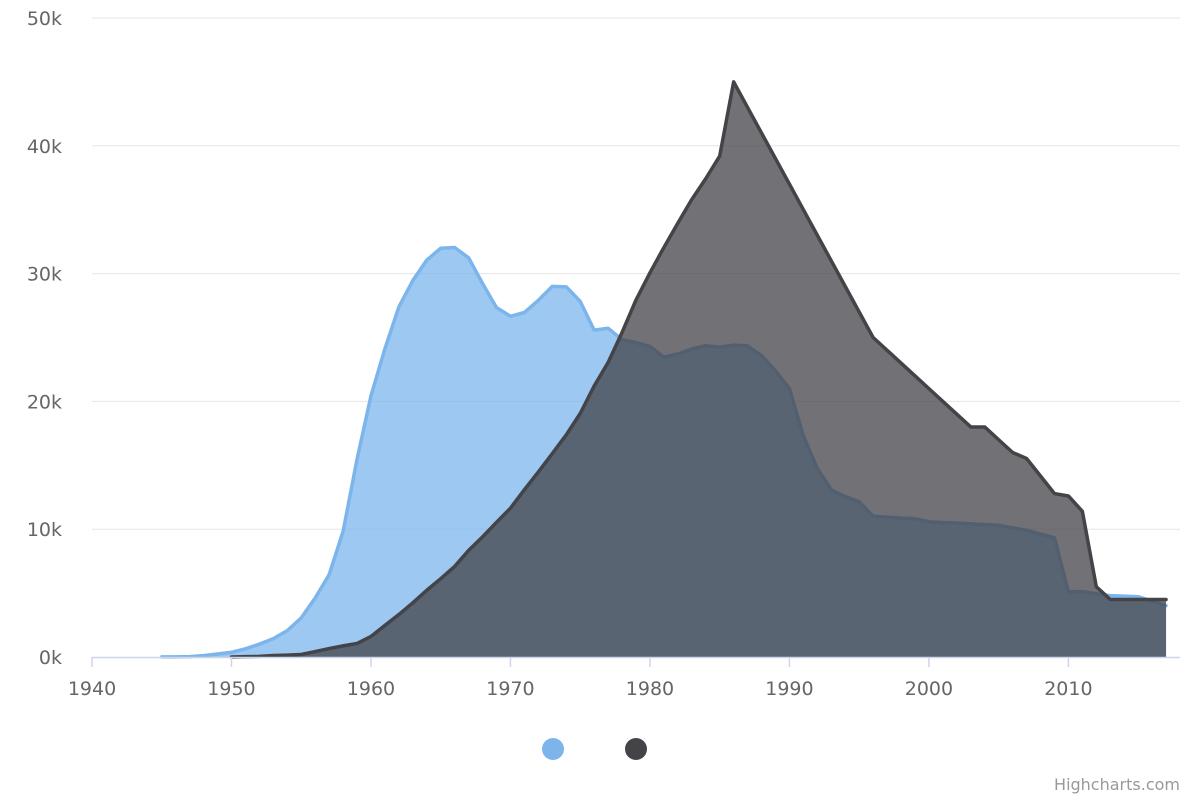 The image size is (1200, 800). What do you see at coordinates (44, 530) in the screenshot?
I see `y-tick-label: 10k` at bounding box center [44, 530].